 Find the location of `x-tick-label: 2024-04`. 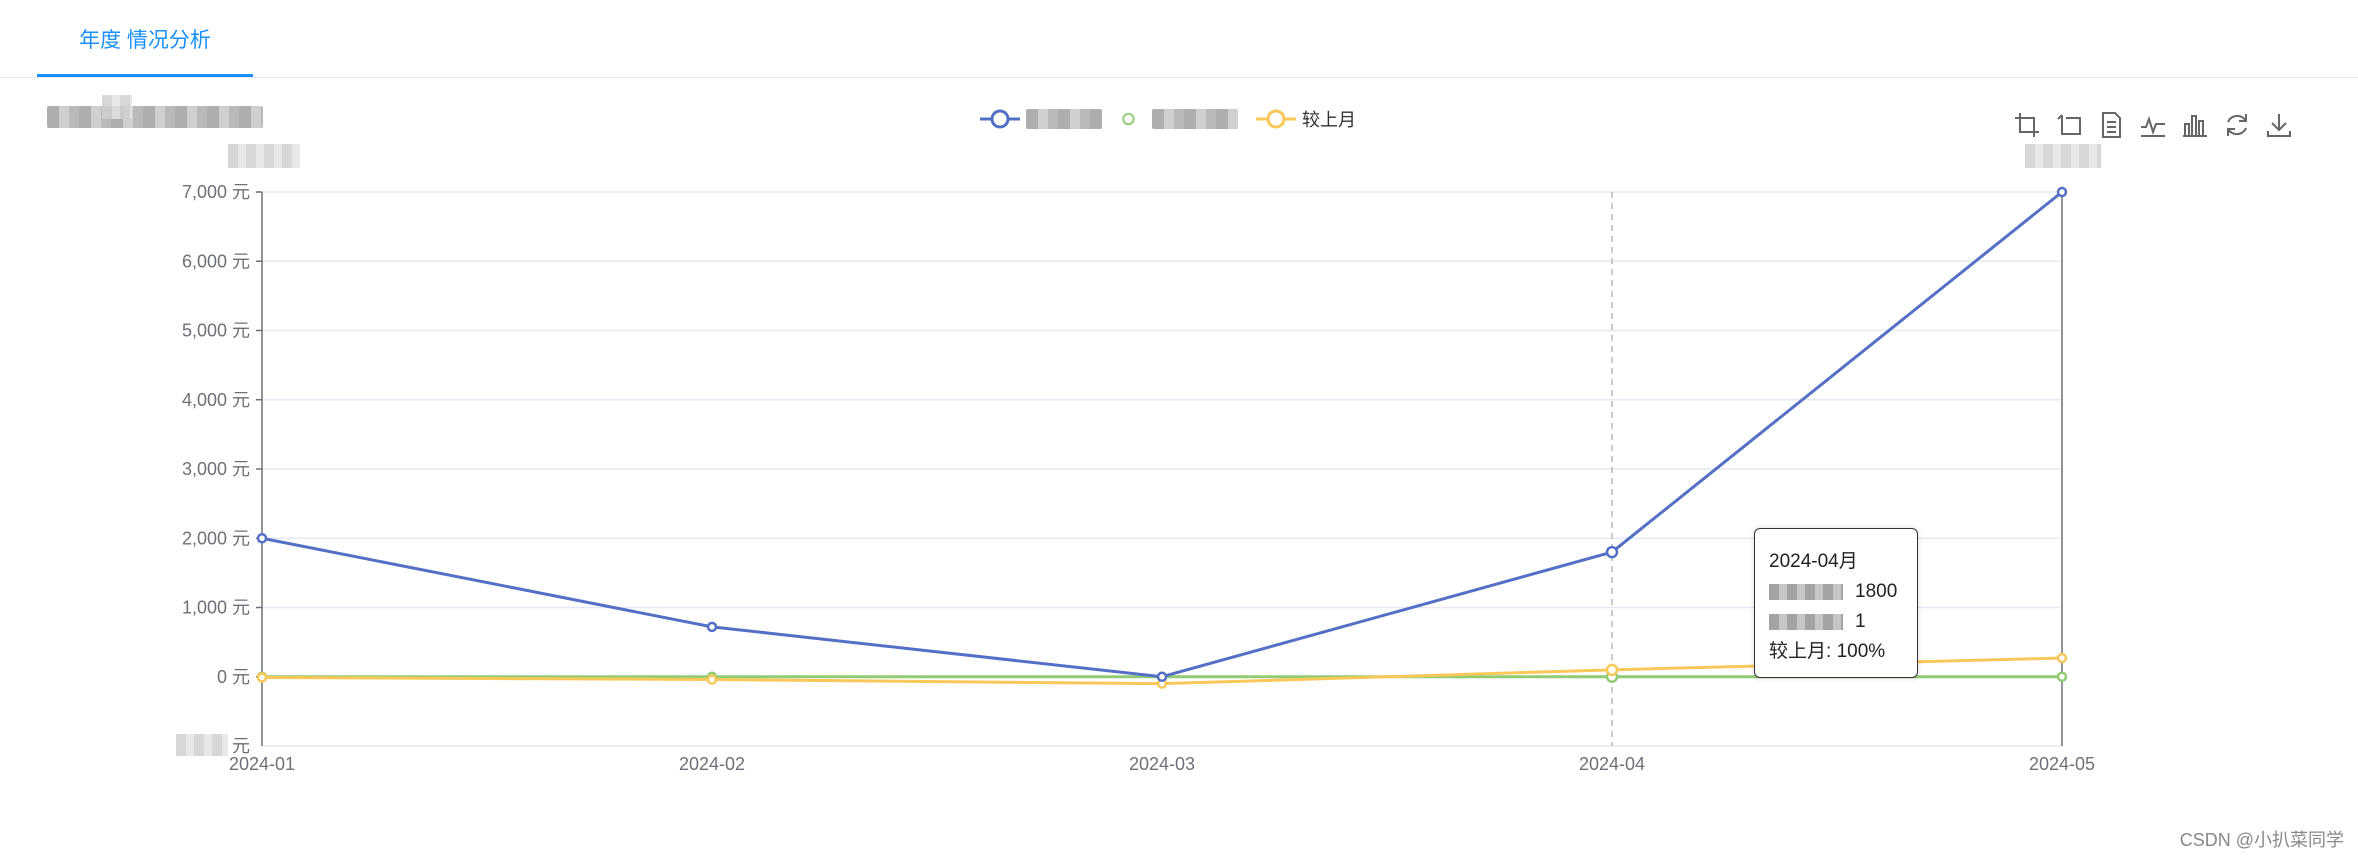

x-tick-label: 2024-04 is located at coordinates (1612, 764).